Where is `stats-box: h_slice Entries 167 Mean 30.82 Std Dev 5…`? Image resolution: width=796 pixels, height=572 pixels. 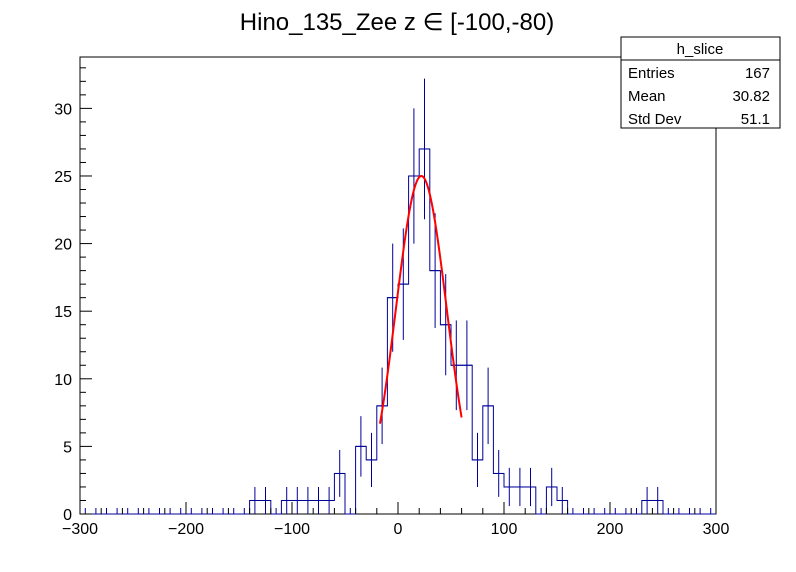
stats-box: h_slice Entries 167 Mean 30.82 Std Dev 5… is located at coordinates (700, 82).